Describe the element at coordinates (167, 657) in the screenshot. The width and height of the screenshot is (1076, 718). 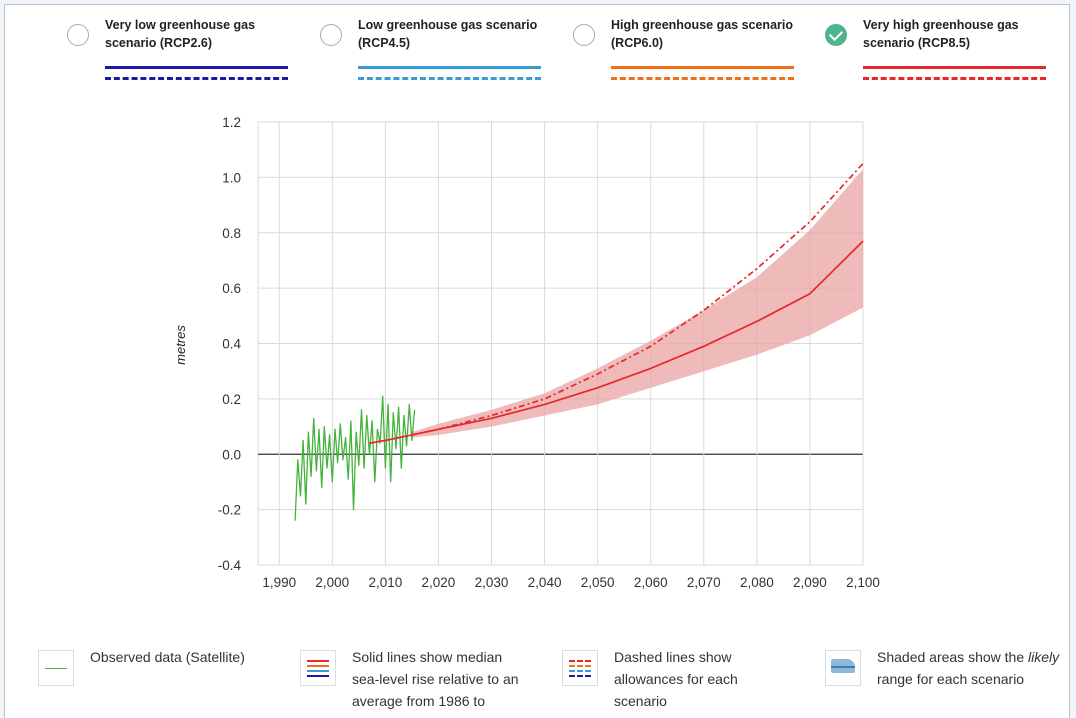
I see `legend-observed-text: Observed data (Satellite)` at that location.